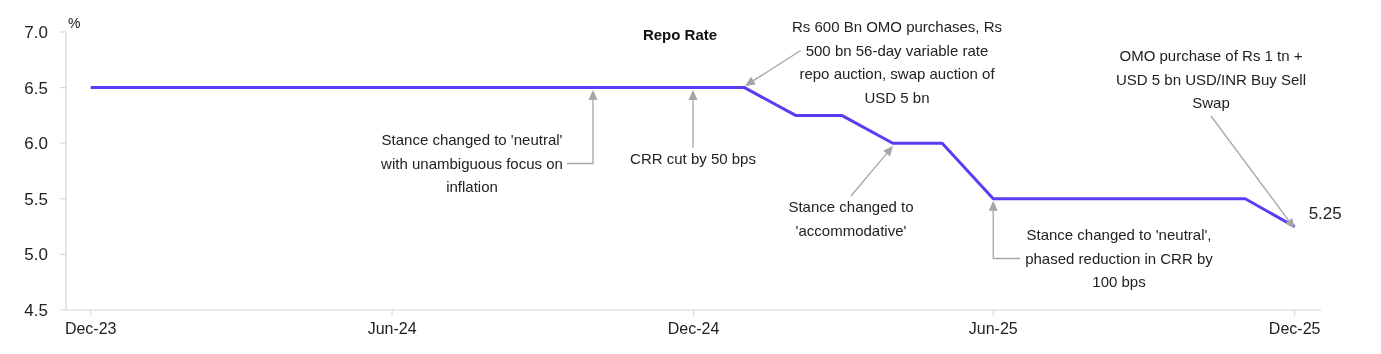 The width and height of the screenshot is (1381, 354). Describe the element at coordinates (36, 199) in the screenshot. I see `y-tick-label: 5.5` at that location.